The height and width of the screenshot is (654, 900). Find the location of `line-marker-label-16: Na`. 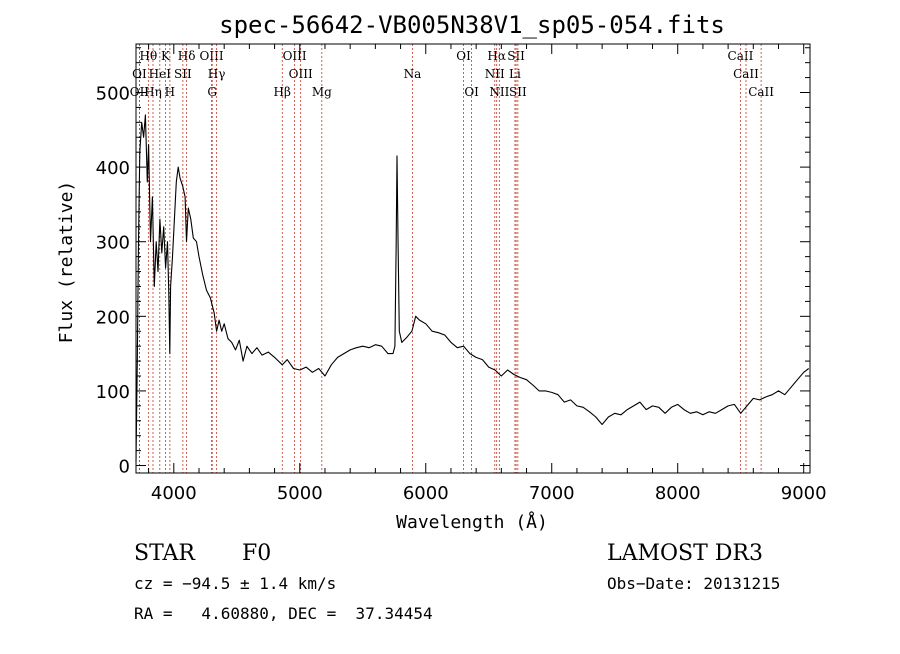

line-marker-label-16: Na is located at coordinates (413, 74).